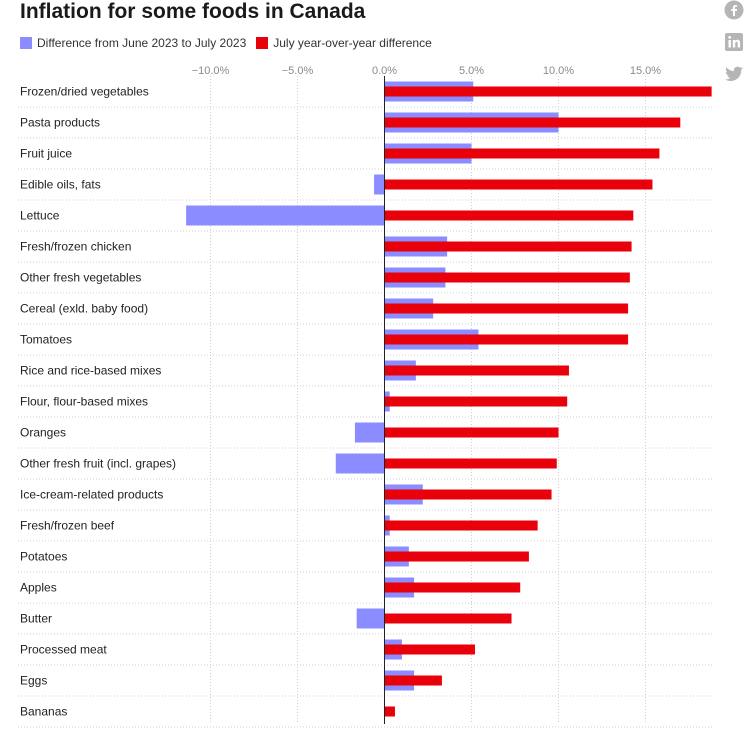 Image resolution: width=748 pixels, height=735 pixels. What do you see at coordinates (46, 154) in the screenshot?
I see `category-label: Fruit juice` at bounding box center [46, 154].